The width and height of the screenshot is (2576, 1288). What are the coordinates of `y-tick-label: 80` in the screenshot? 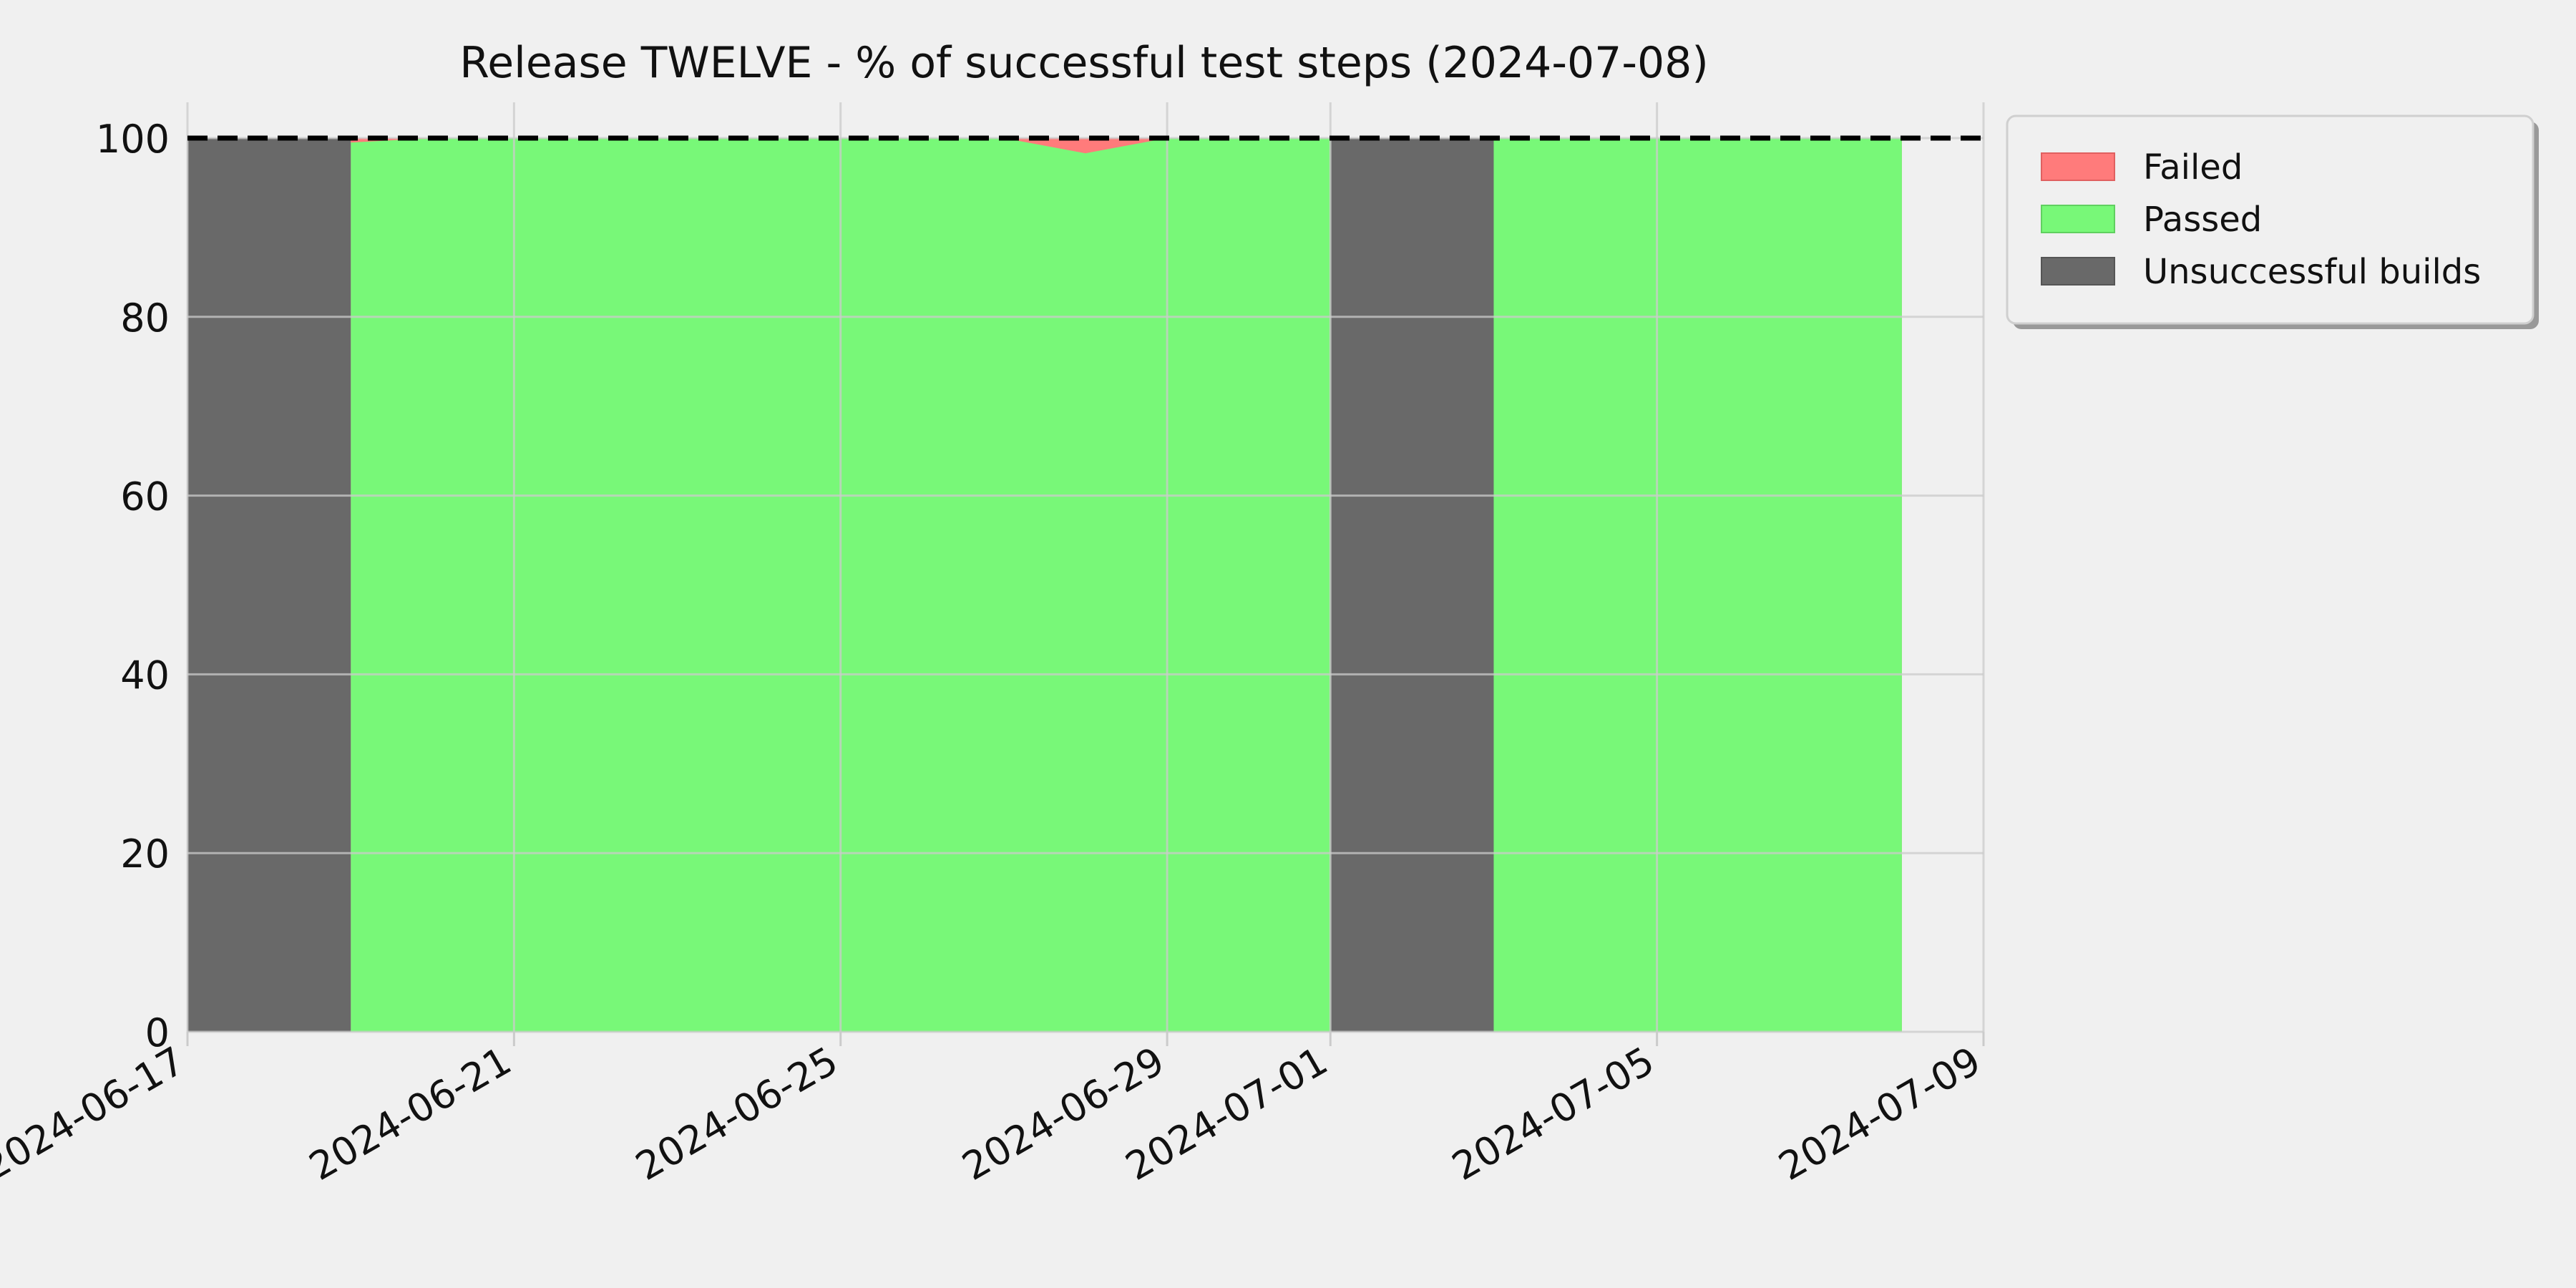 It's located at (145, 318).